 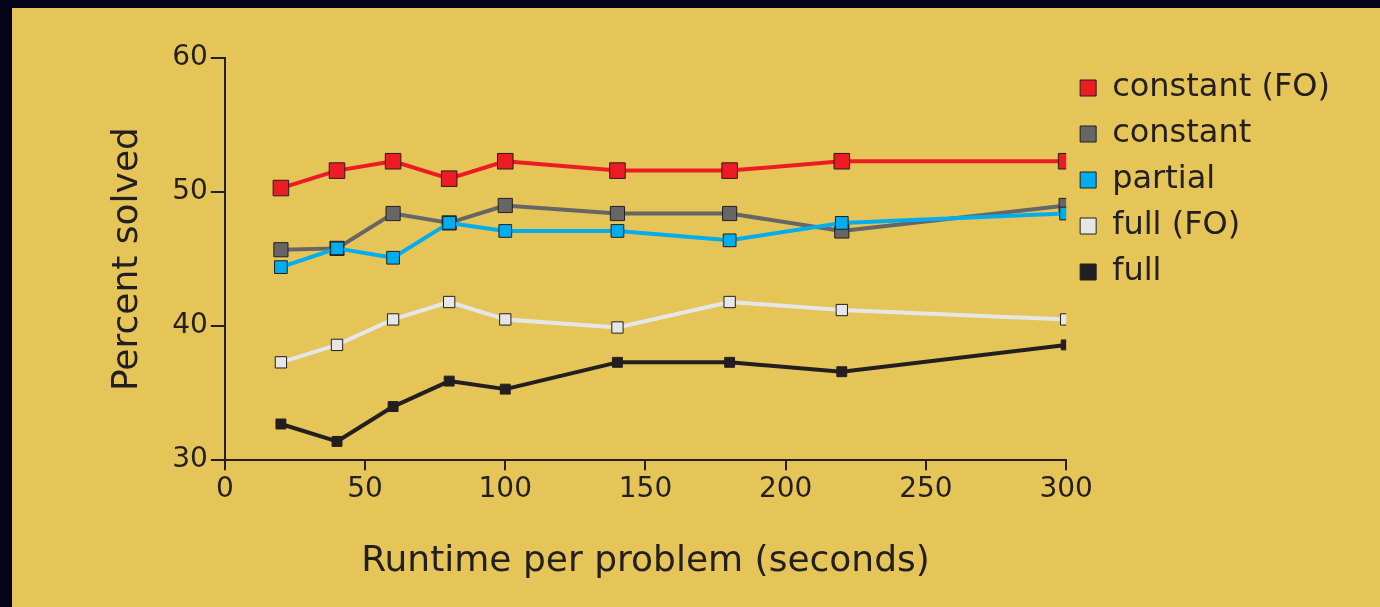 I want to click on x-tick-label: 200, so click(x=785, y=488).